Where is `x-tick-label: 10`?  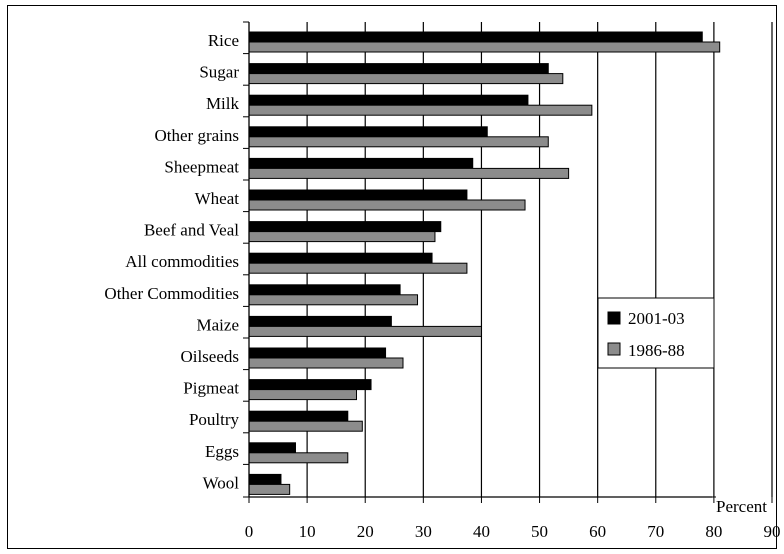 x-tick-label: 10 is located at coordinates (307, 531).